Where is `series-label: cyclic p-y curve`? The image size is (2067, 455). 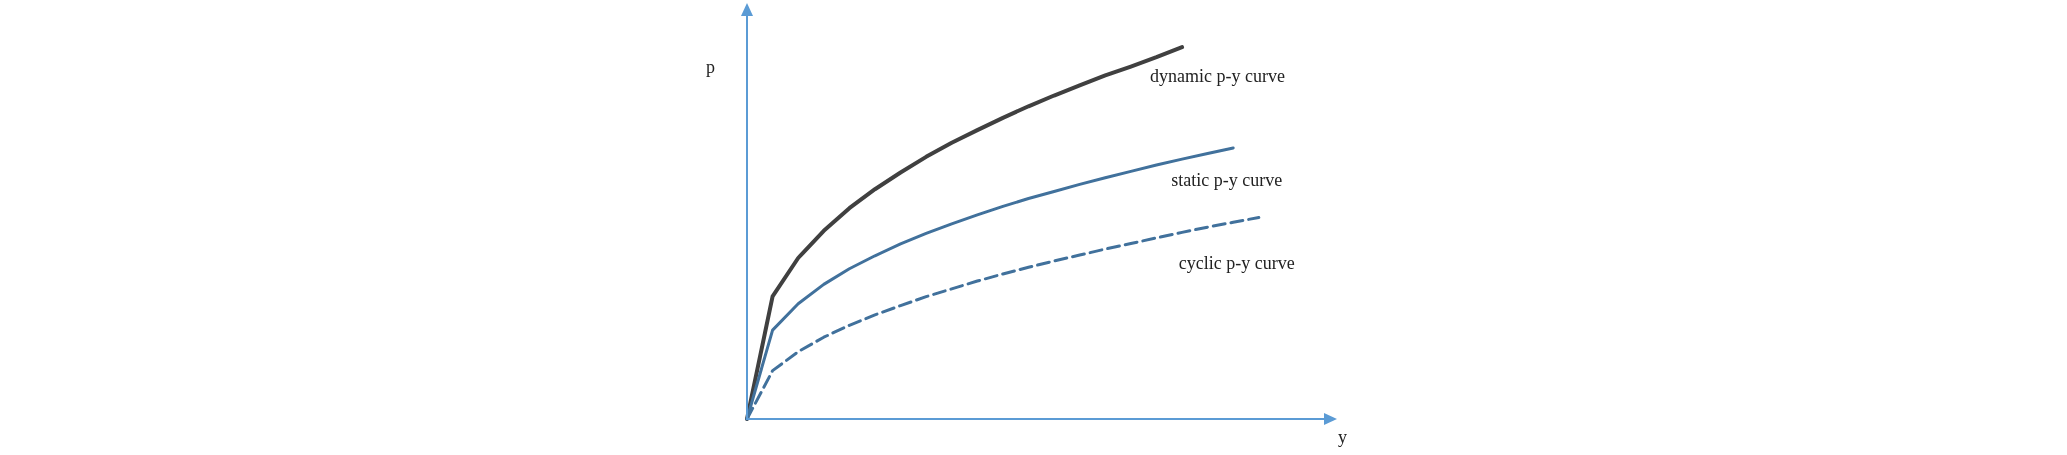 series-label: cyclic p-y curve is located at coordinates (1236, 263).